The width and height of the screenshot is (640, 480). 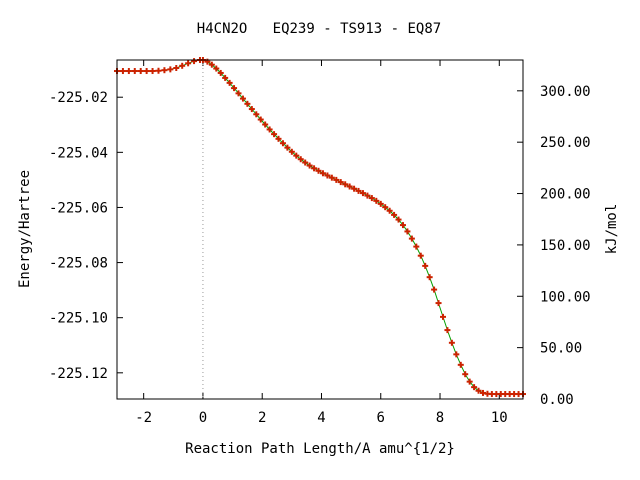 What do you see at coordinates (565, 143) in the screenshot?
I see `y2-tick-label: 250.00` at bounding box center [565, 143].